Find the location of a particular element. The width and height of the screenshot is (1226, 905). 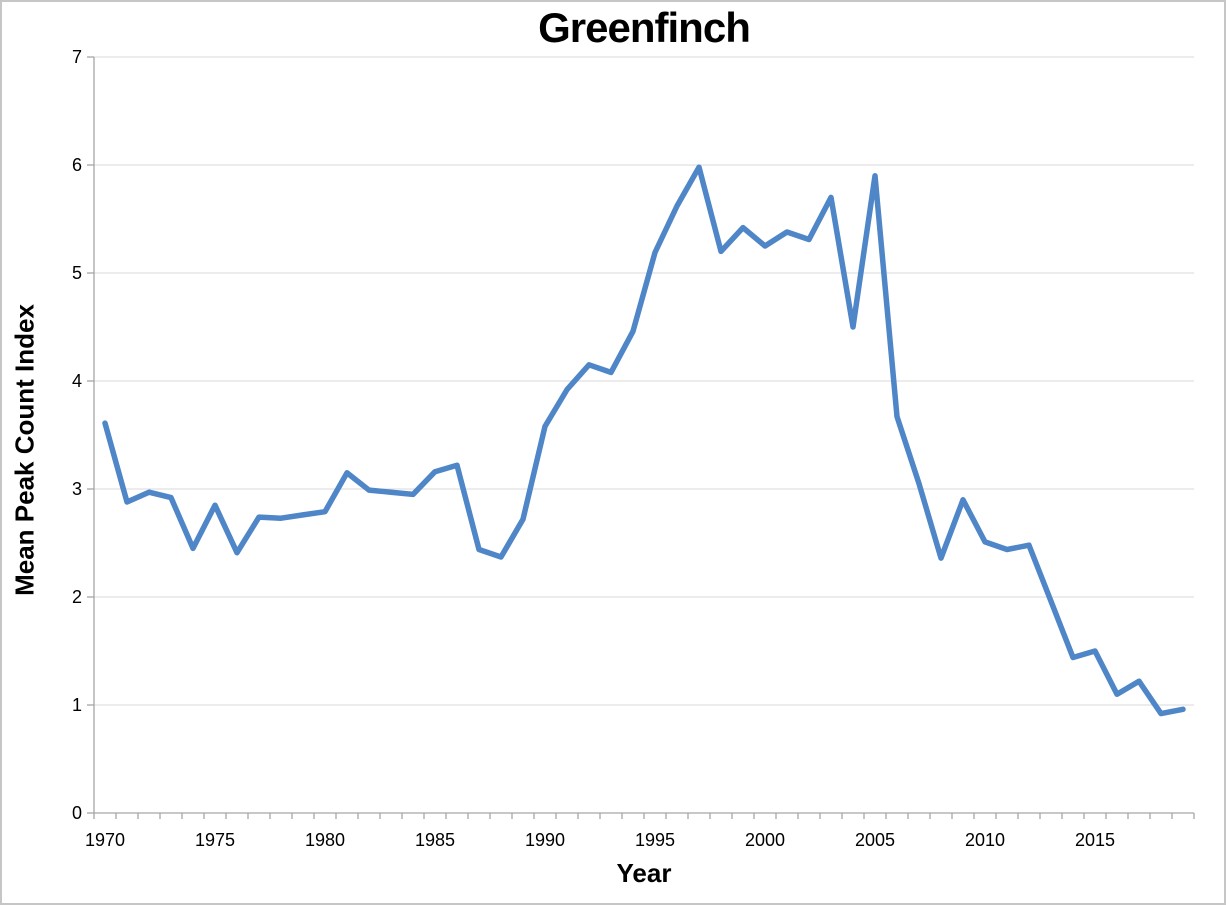

y-tick-label: 7 is located at coordinates (77, 57).